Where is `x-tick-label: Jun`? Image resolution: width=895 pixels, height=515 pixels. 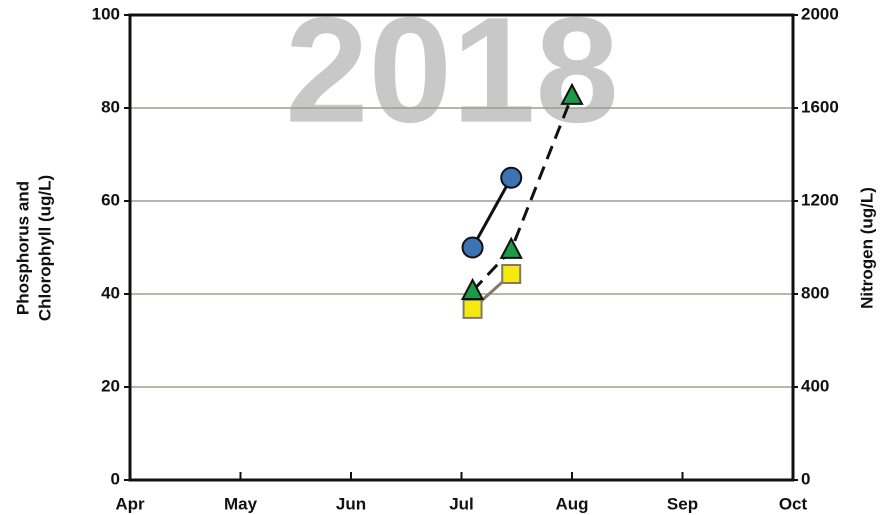
x-tick-label: Jun is located at coordinates (351, 503).